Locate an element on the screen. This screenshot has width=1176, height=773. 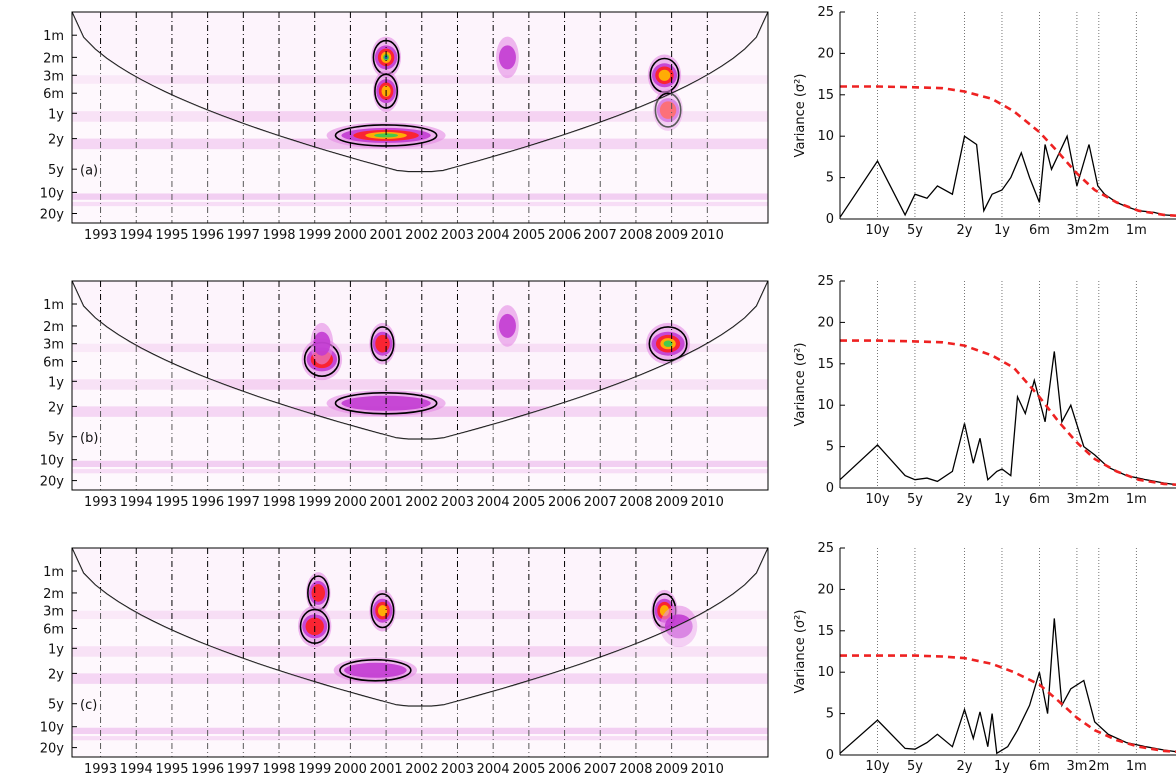
variance-tick-label: 15 is located at coordinates (825, 631).